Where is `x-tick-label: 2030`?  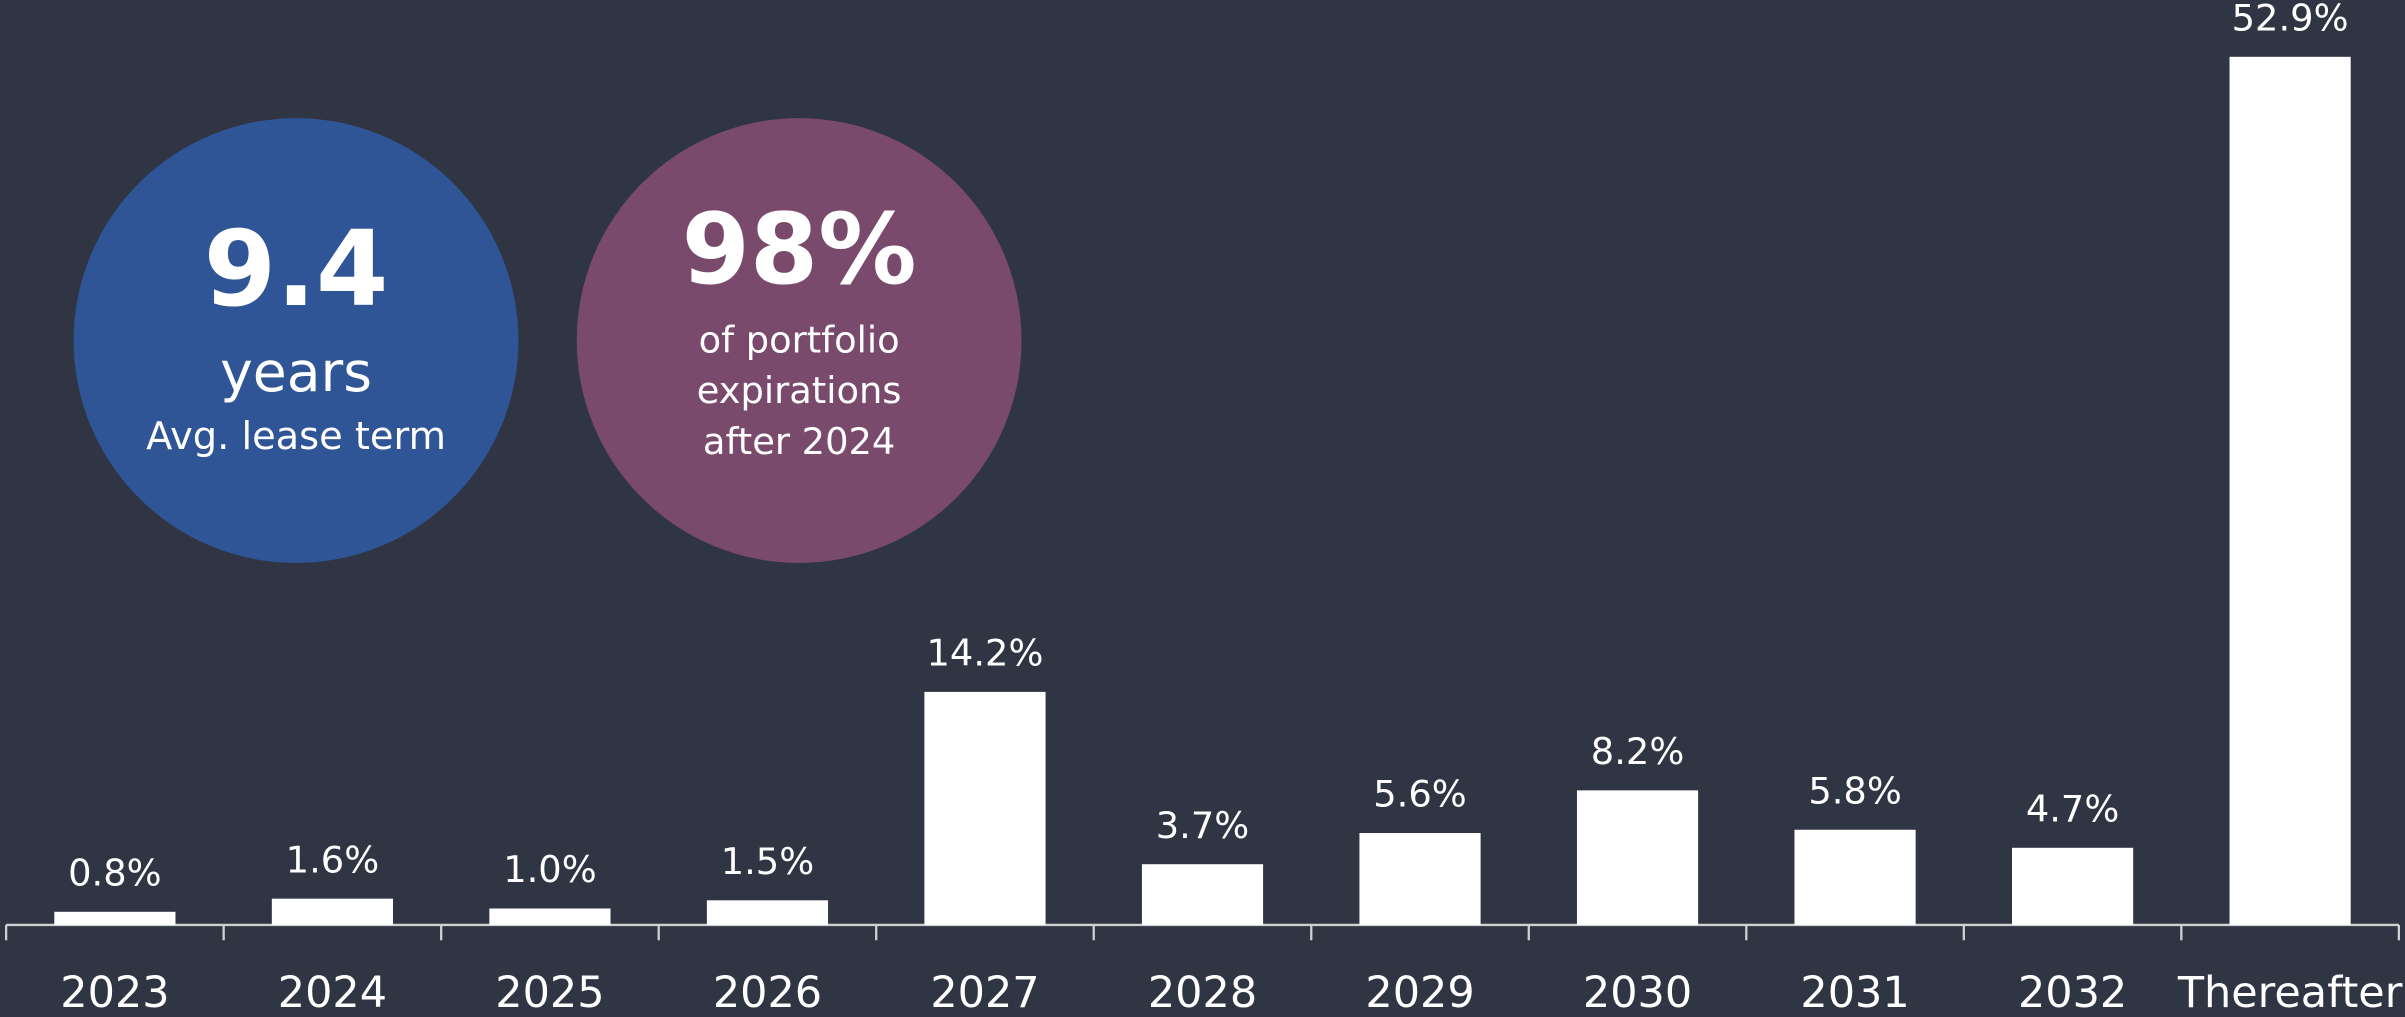 x-tick-label: 2030 is located at coordinates (1637, 992).